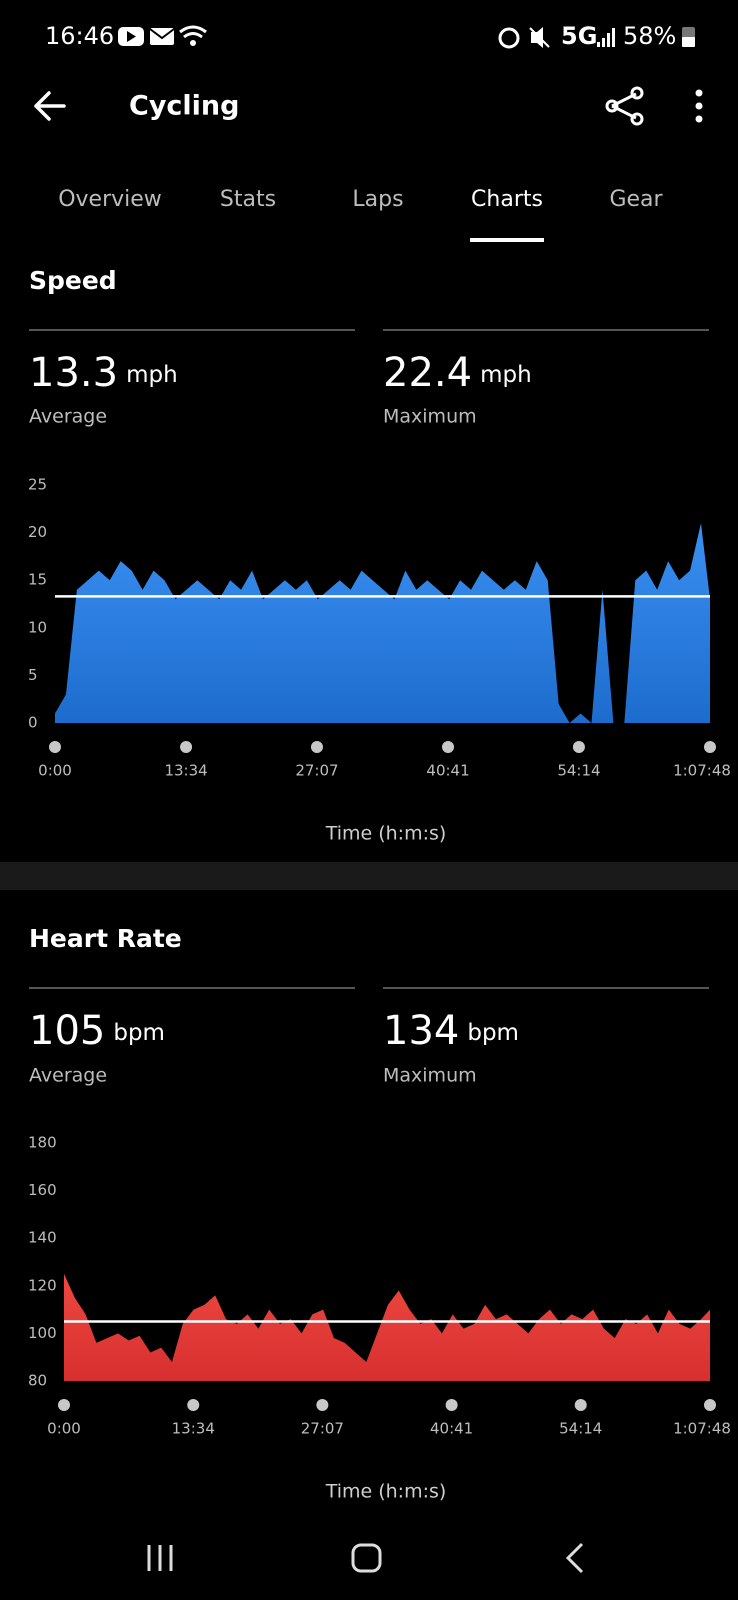 This screenshot has height=1600, width=738. Describe the element at coordinates (369, 876) in the screenshot. I see `section-separator` at that location.